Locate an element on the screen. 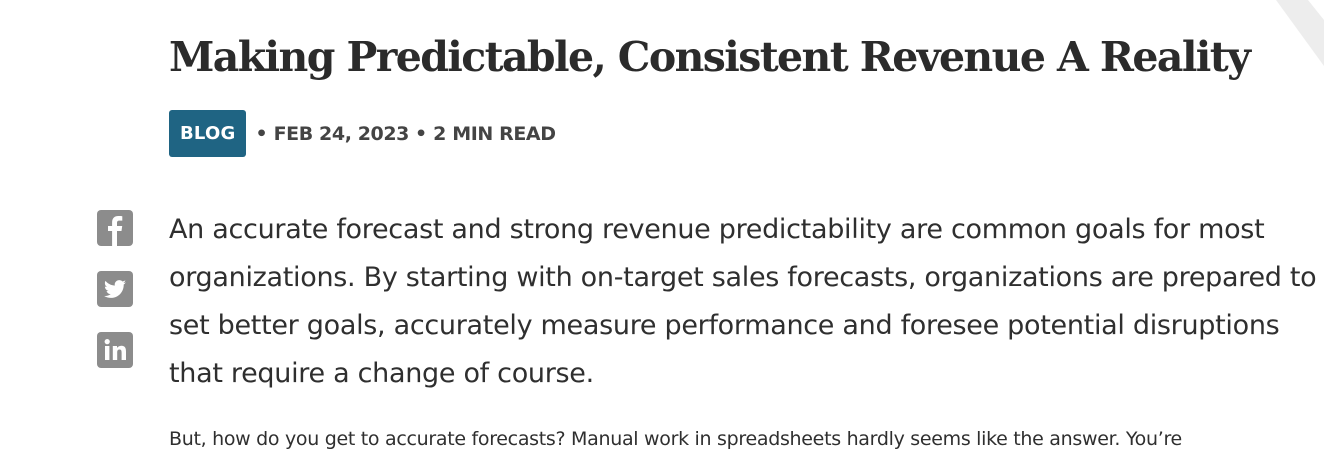 This screenshot has height=450, width=1324. twitter-icon is located at coordinates (115, 289).